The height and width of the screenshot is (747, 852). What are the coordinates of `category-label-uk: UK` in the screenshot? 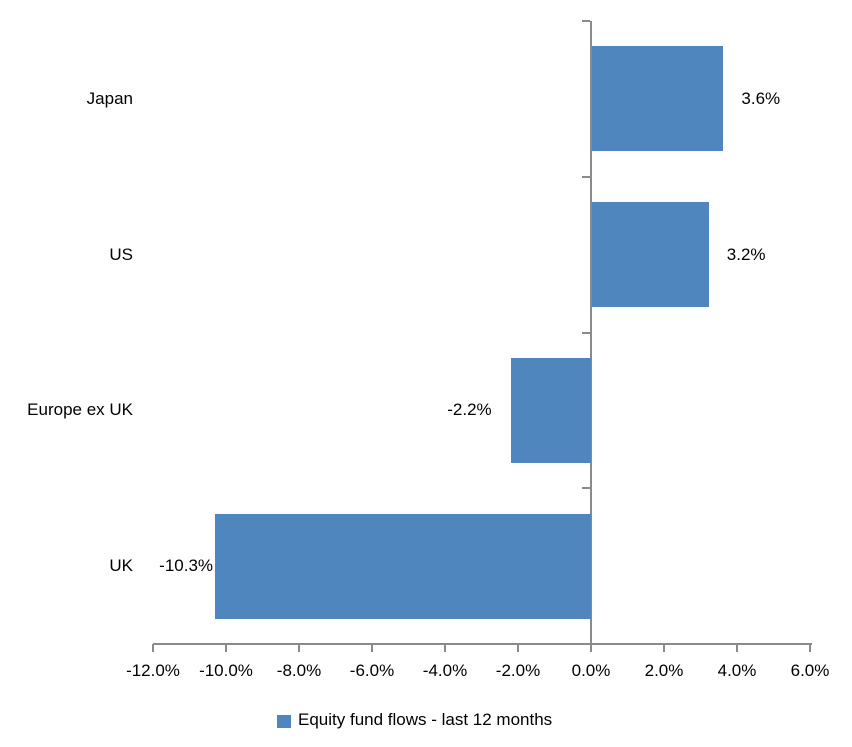 It's located at (121, 566).